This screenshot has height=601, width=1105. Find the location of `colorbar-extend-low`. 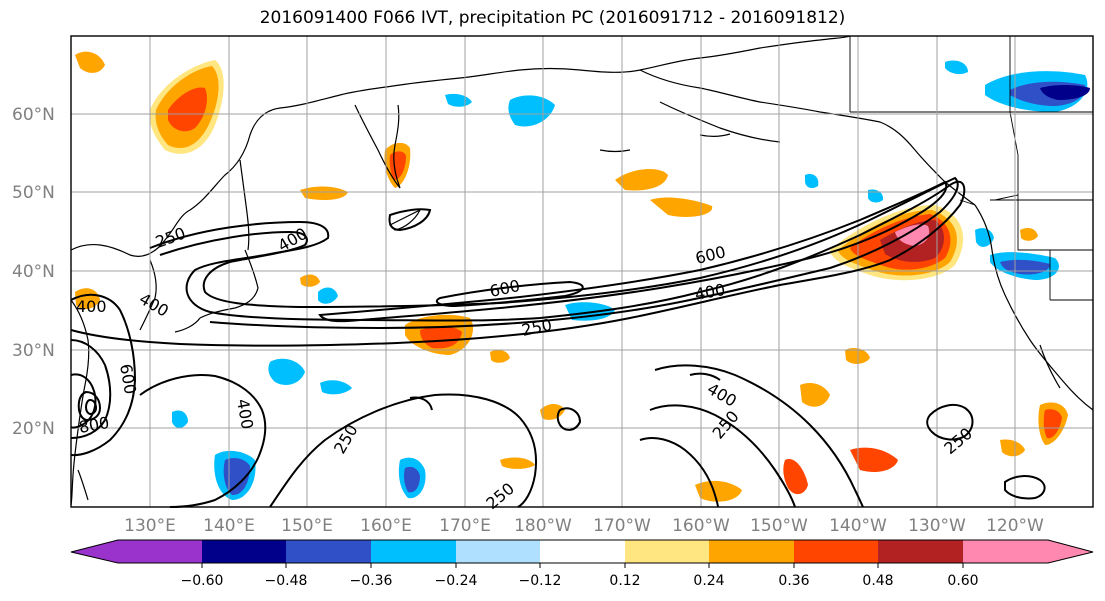

colorbar-extend-low is located at coordinates (94, 551).